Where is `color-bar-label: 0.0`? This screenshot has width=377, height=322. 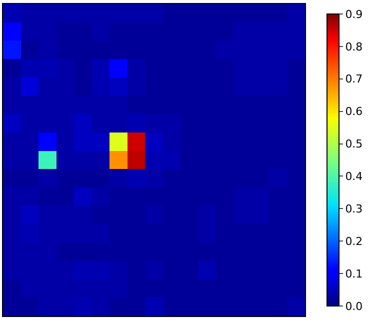 color-bar-label: 0.0 is located at coordinates (354, 306).